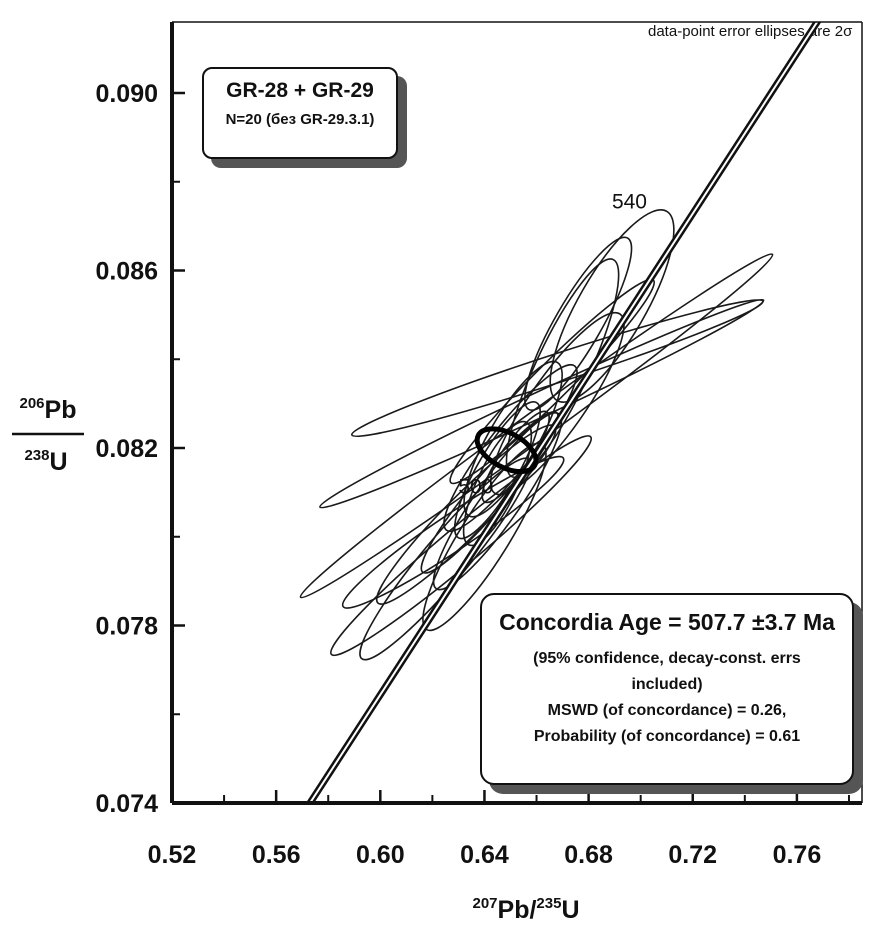  Describe the element at coordinates (126, 272) in the screenshot. I see `y-tick-label: 0.086` at that location.